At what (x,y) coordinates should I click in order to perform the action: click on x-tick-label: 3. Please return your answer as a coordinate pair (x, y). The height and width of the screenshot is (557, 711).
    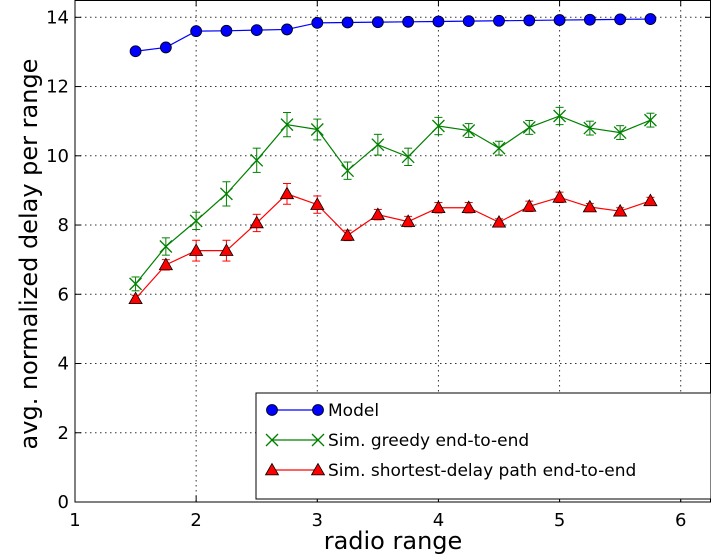
    Looking at the image, I should click on (317, 520).